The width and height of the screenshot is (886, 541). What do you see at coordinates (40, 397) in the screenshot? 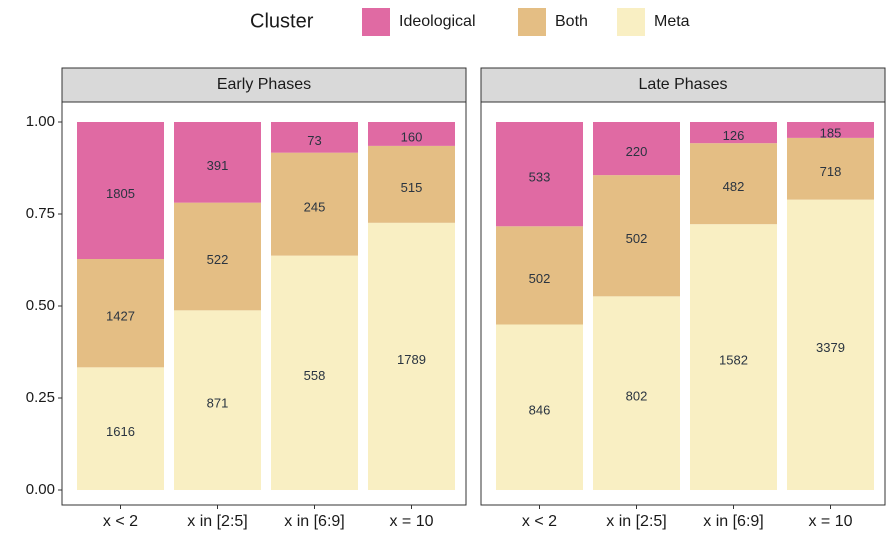
I see `y-tick-label: 0.25` at bounding box center [40, 397].